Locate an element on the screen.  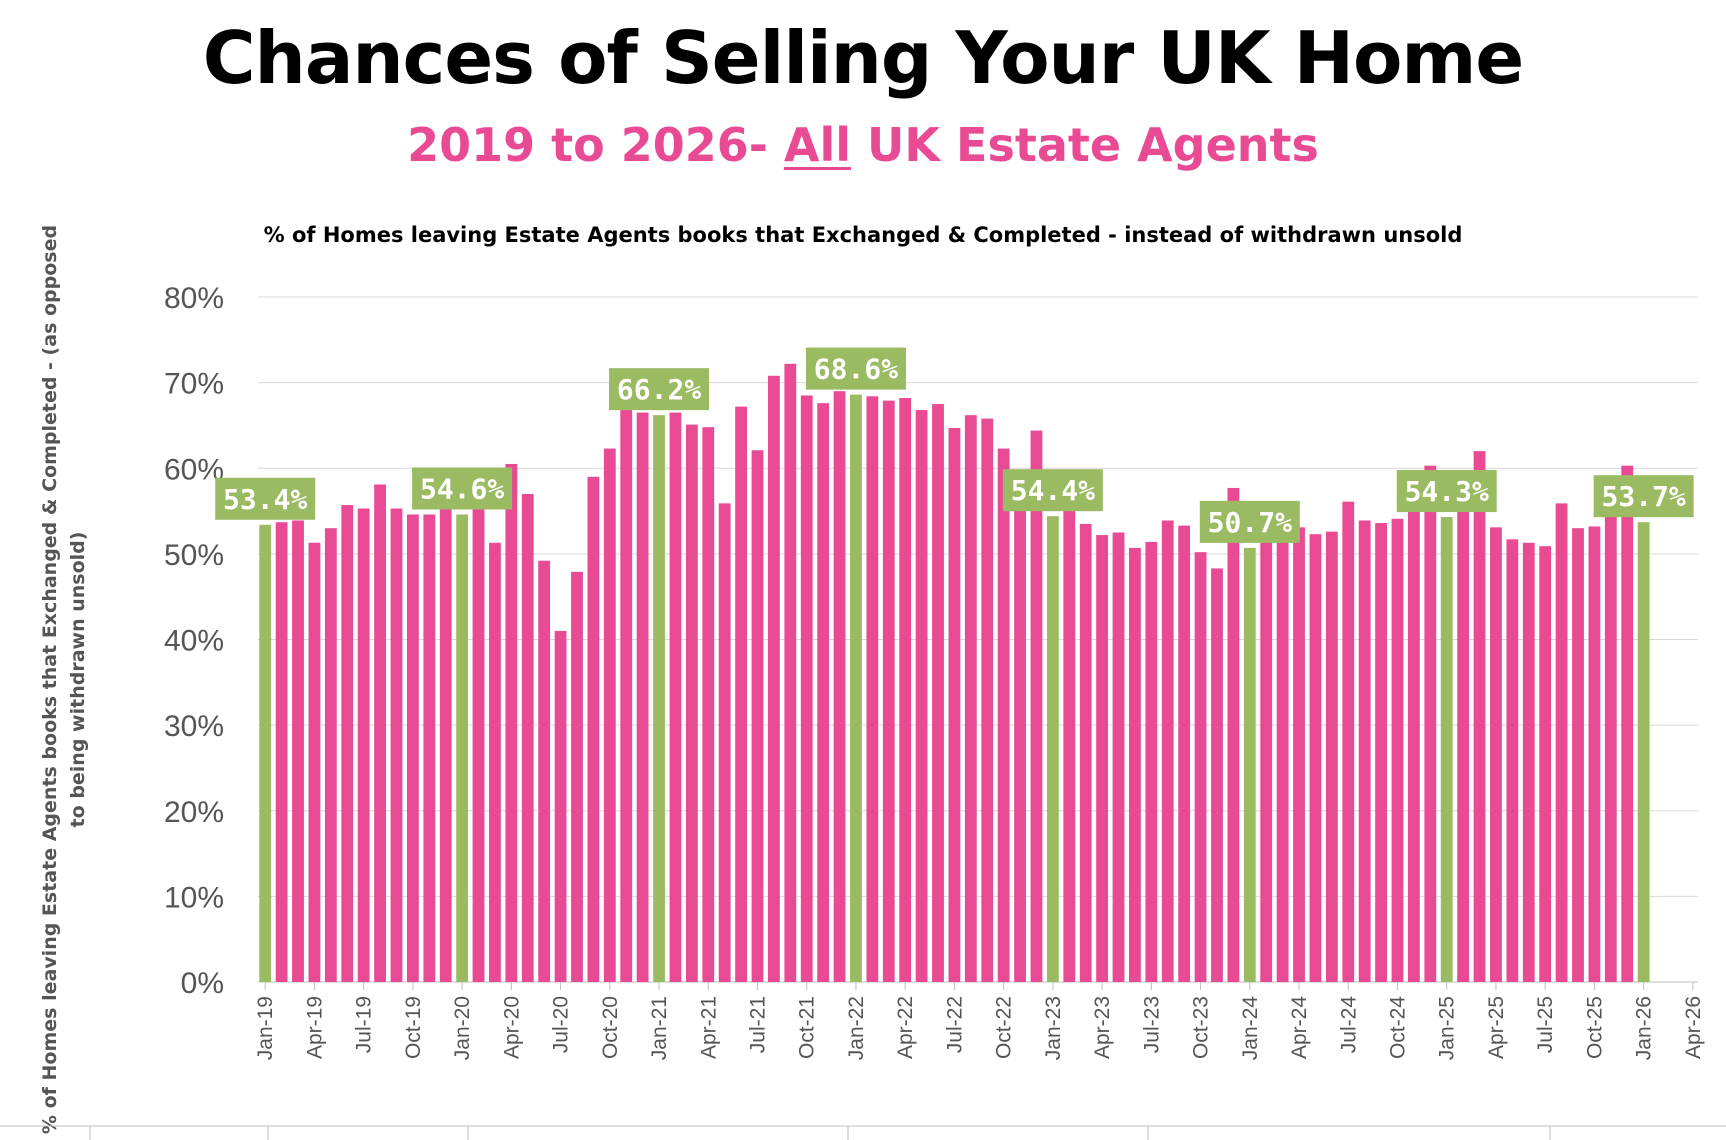
data-label-text: 53.7% is located at coordinates (1643, 496).